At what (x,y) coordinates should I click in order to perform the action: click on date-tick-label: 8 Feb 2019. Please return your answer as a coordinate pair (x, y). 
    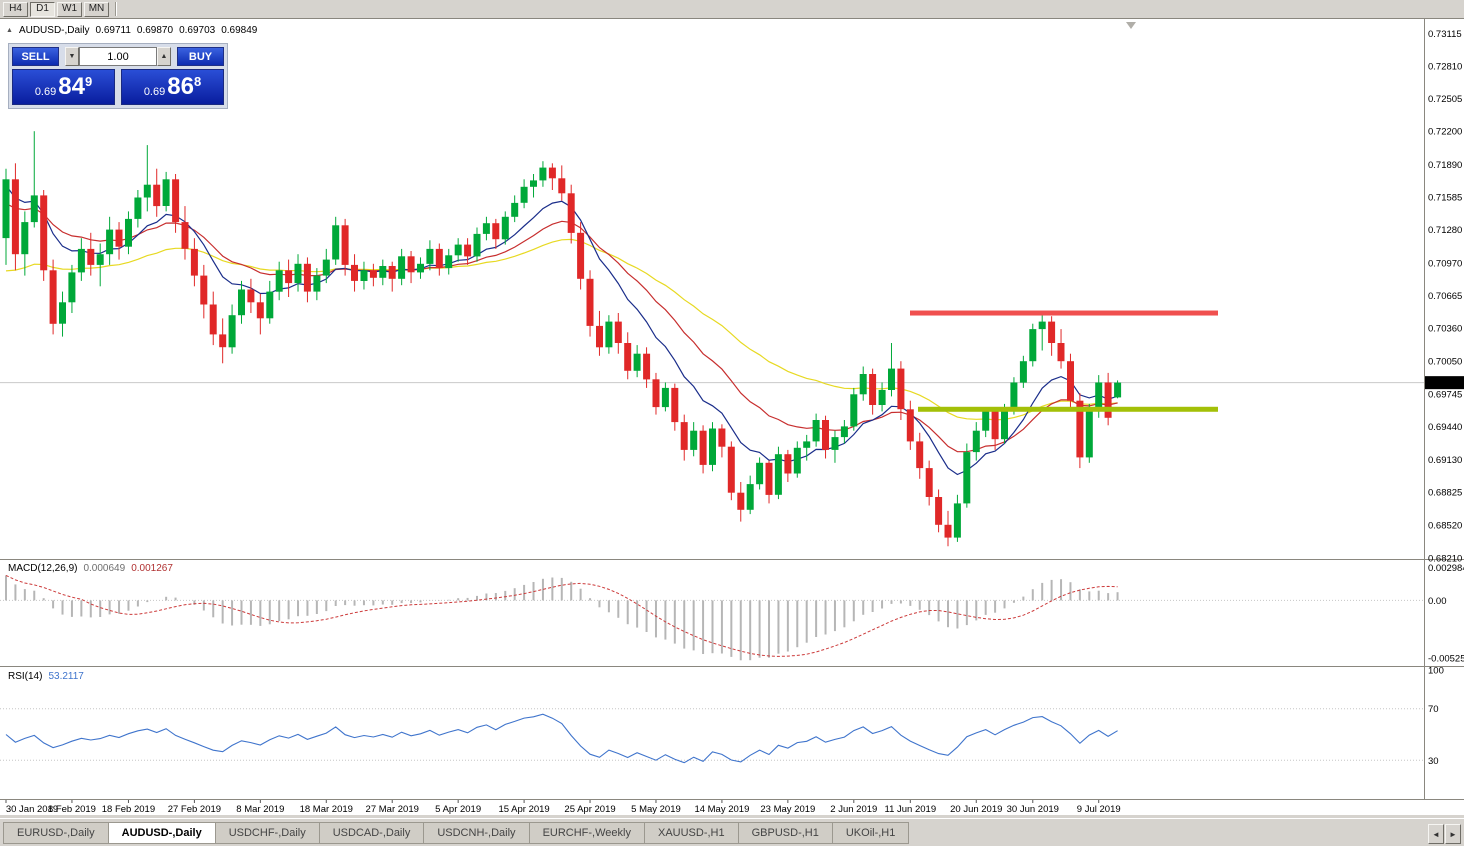
    Looking at the image, I should click on (72, 809).